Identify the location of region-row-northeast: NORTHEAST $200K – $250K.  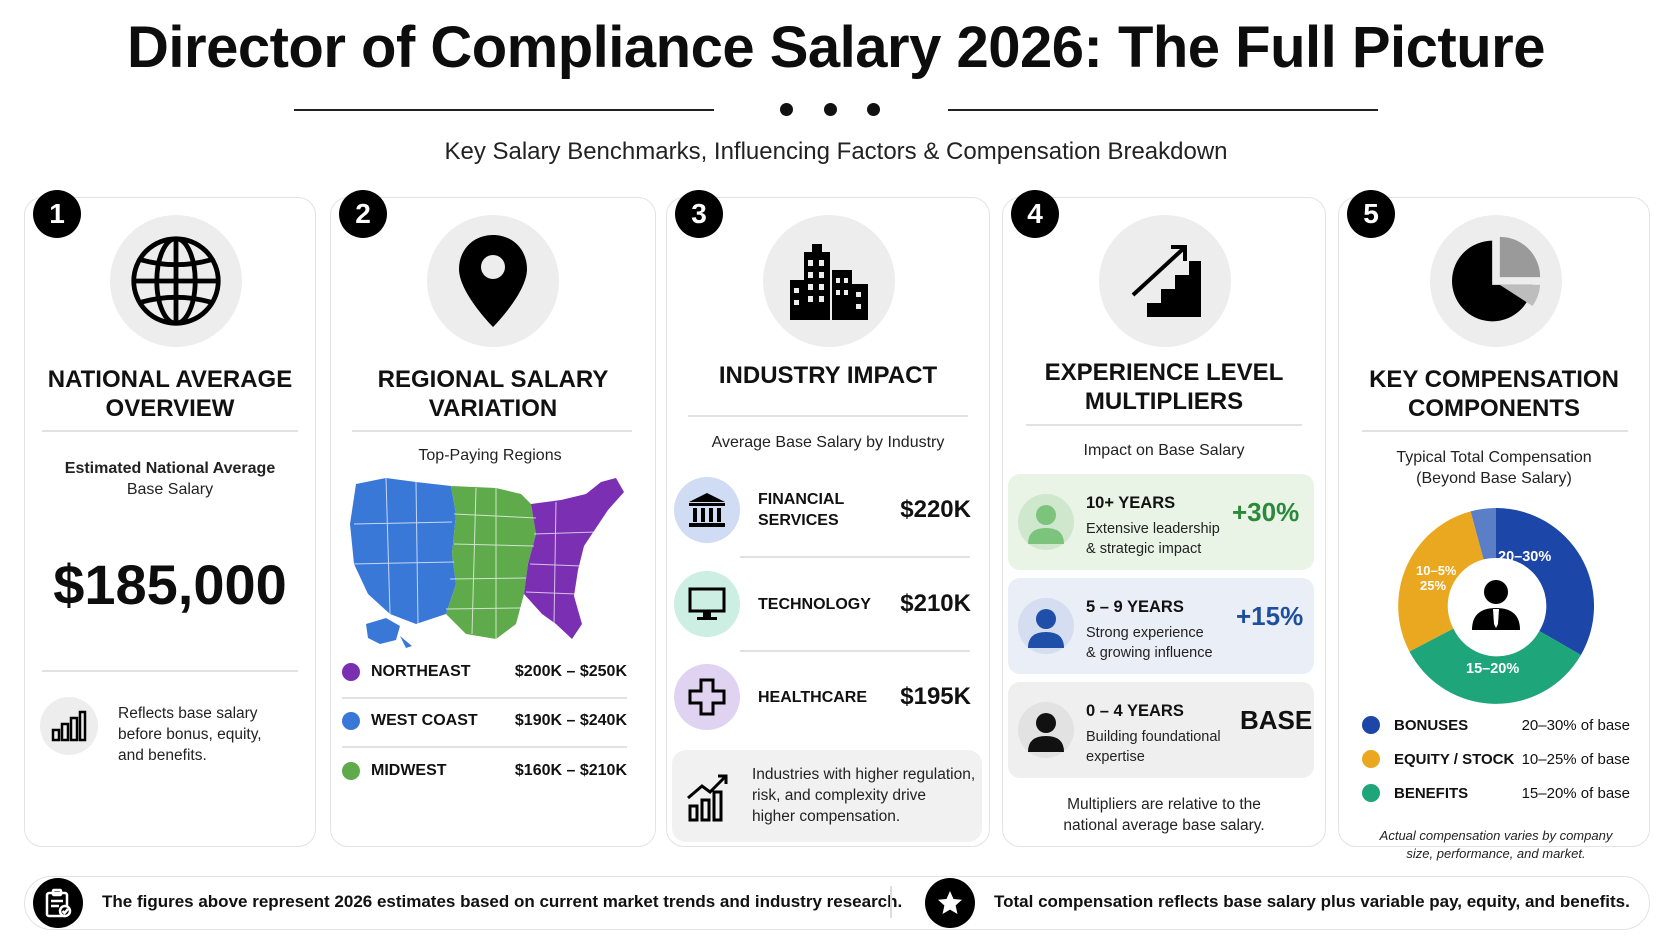
(484, 672).